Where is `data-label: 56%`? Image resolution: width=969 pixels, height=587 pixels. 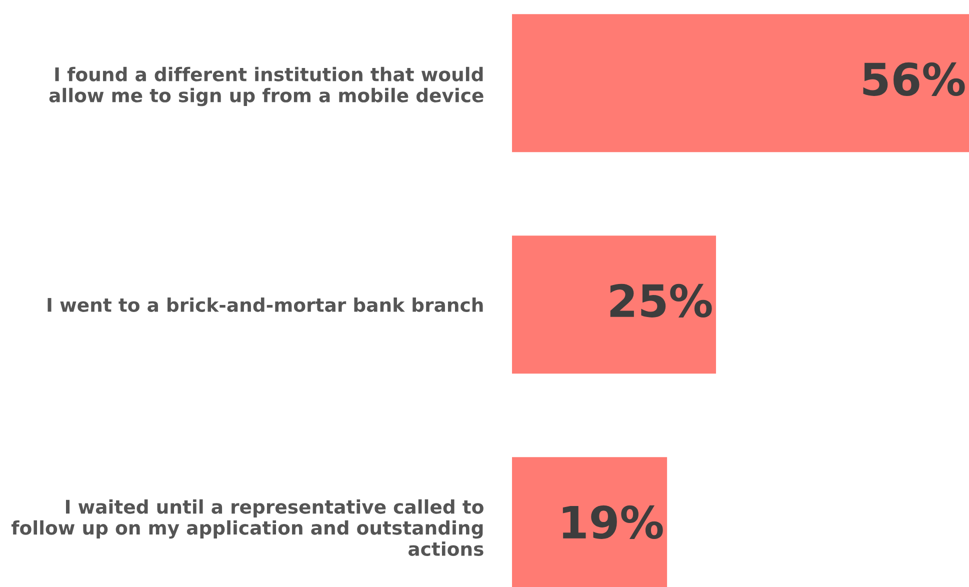 data-label: 56% is located at coordinates (914, 79).